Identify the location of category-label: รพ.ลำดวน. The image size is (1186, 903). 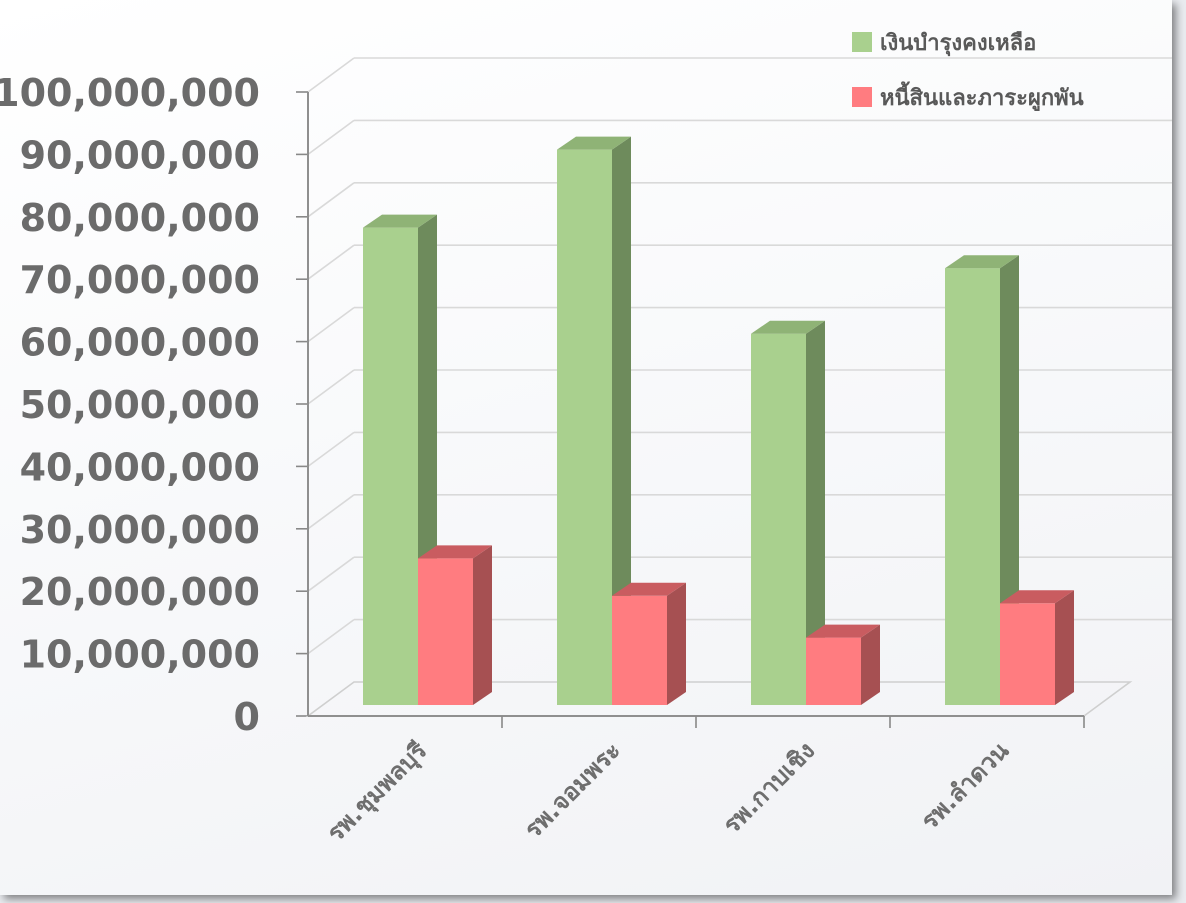
(965, 785).